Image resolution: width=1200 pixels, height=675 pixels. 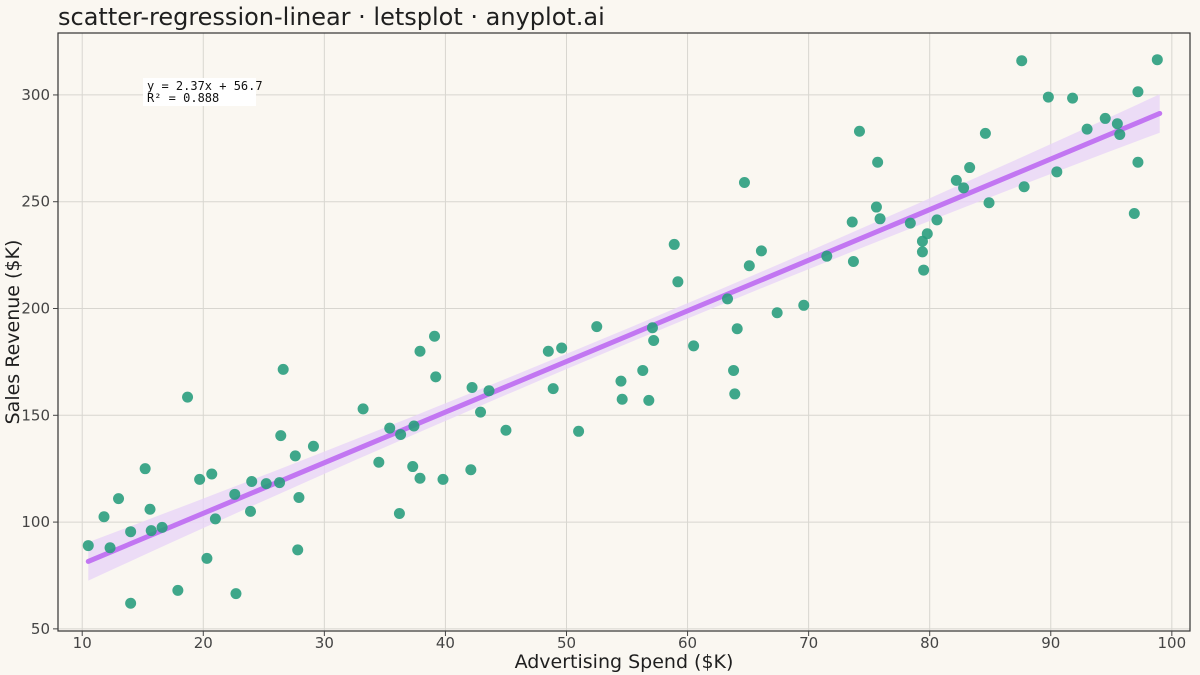 I want to click on x-tick-label: 20, so click(x=203, y=643).